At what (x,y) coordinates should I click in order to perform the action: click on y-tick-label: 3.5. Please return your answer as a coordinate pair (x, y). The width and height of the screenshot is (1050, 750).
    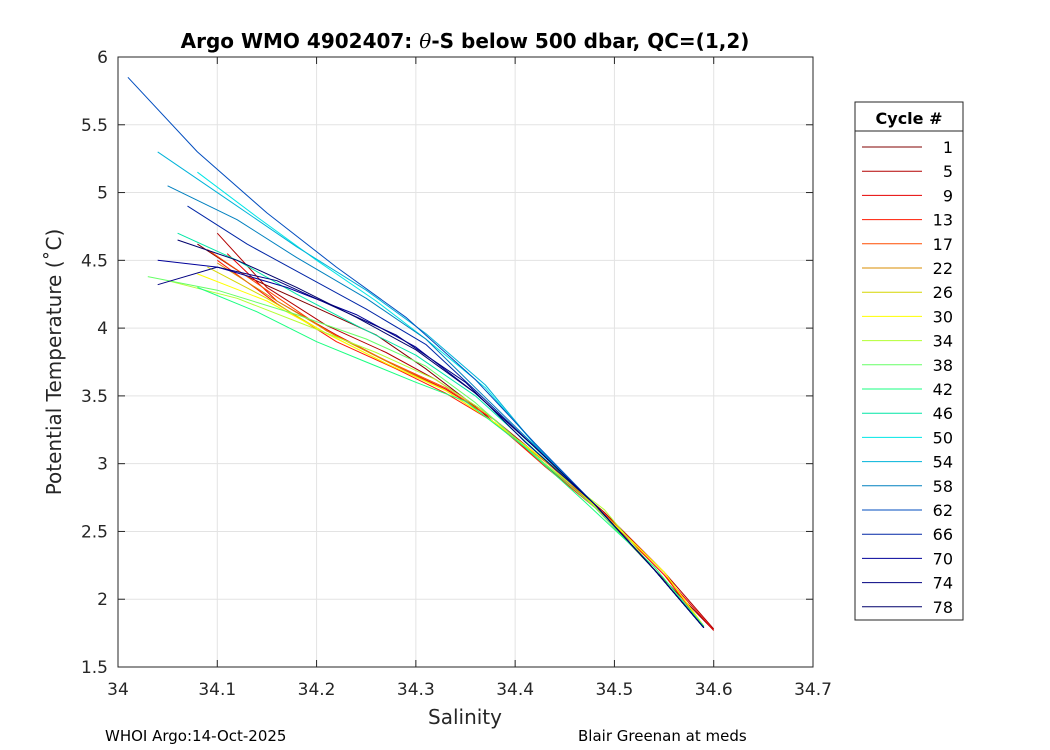
    Looking at the image, I should click on (94, 397).